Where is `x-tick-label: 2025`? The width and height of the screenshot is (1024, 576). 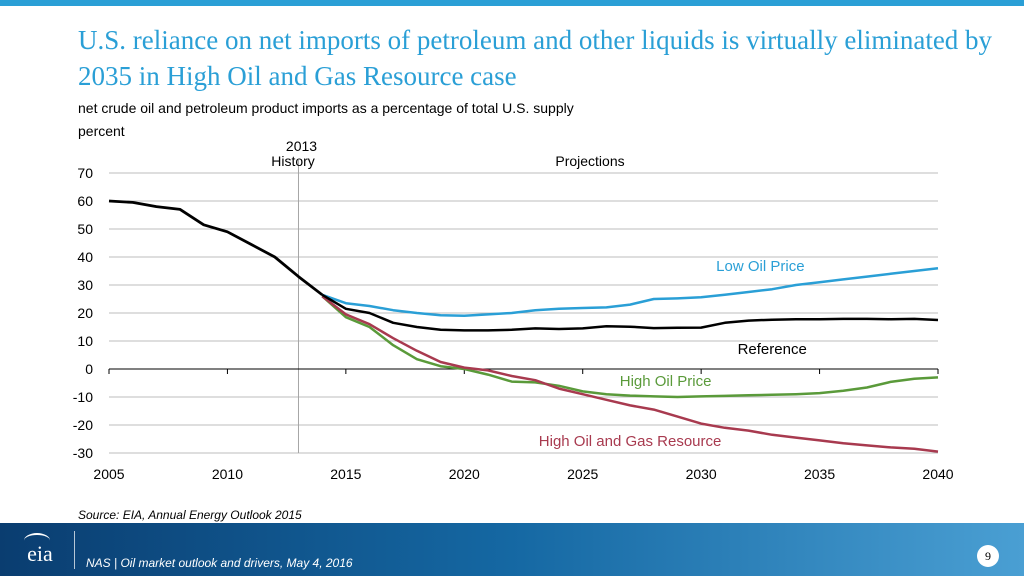
x-tick-label: 2025 is located at coordinates (582, 474).